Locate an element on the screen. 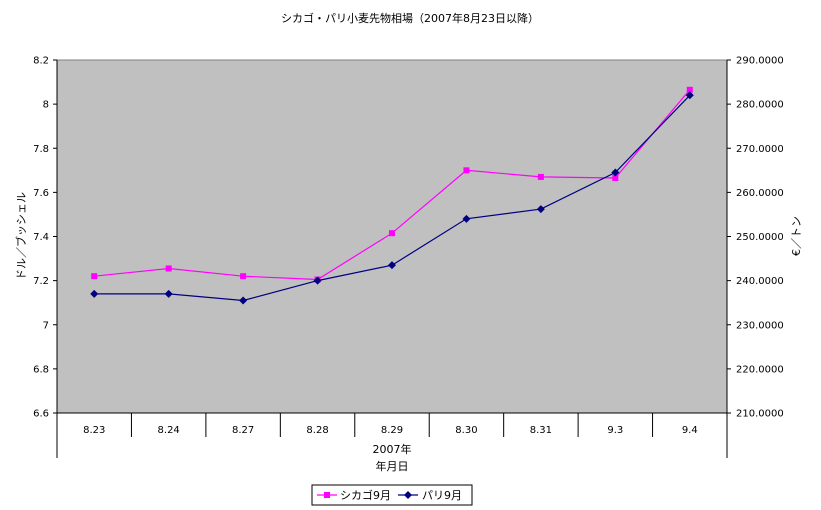  right-tick-label: 240.0000 is located at coordinates (760, 281).